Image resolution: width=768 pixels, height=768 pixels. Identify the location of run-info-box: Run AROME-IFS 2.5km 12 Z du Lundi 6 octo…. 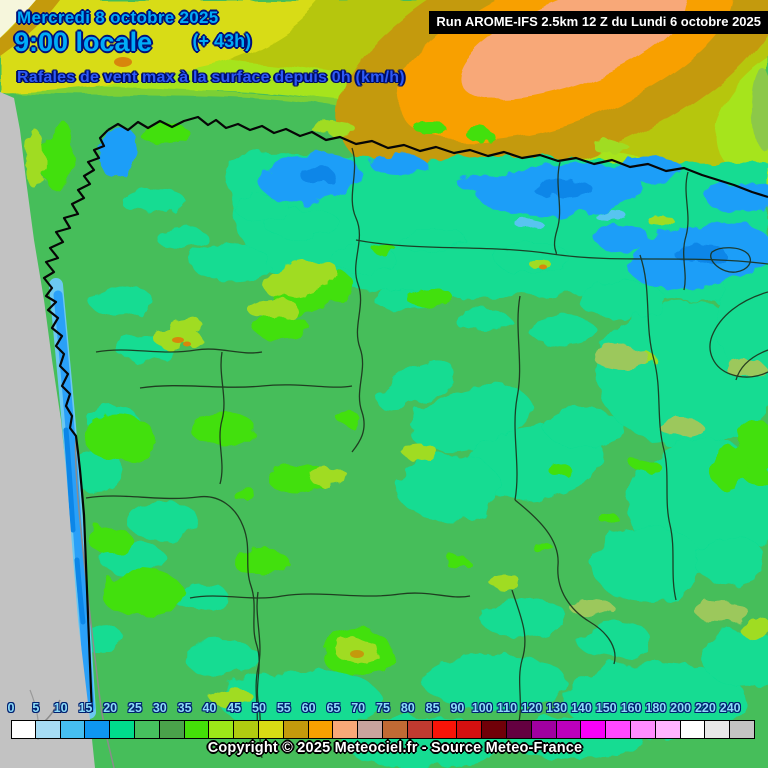
(598, 22).